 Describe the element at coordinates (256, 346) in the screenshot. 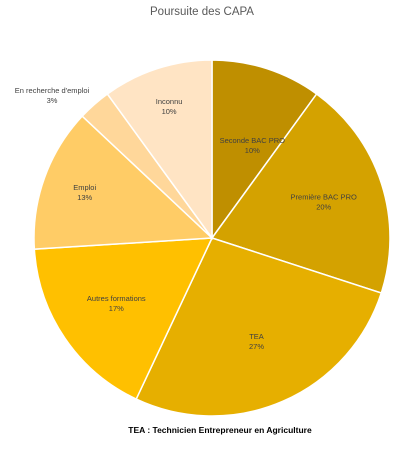

I see `slice-percent-label: 27%` at that location.